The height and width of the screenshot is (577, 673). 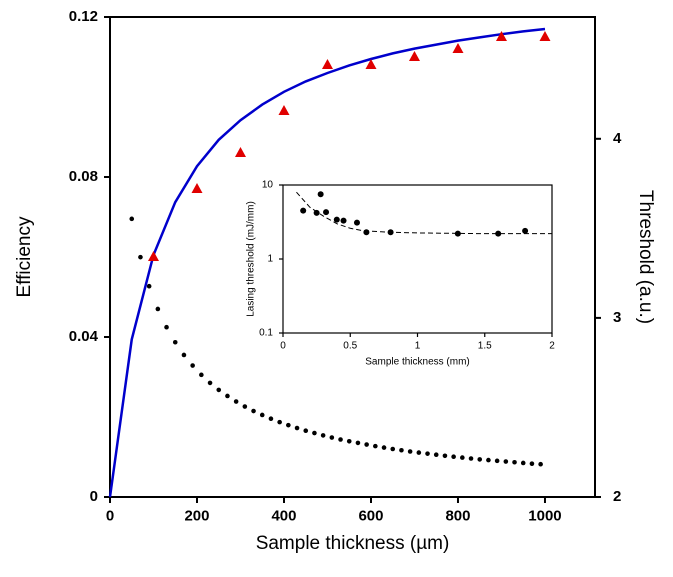 I want to click on y-tick-label: 10, so click(x=268, y=185).